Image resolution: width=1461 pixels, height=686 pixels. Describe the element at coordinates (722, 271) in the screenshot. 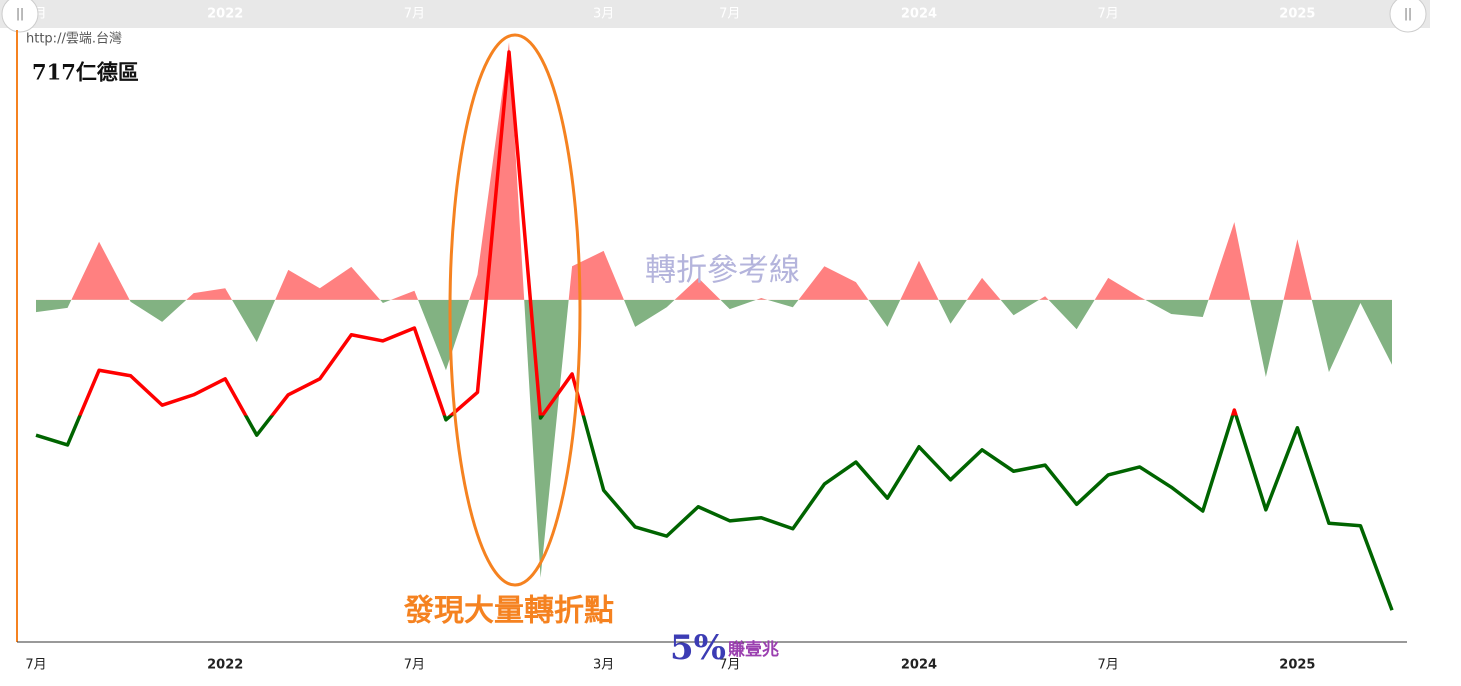

I see `reference-label: 轉折參考線` at that location.